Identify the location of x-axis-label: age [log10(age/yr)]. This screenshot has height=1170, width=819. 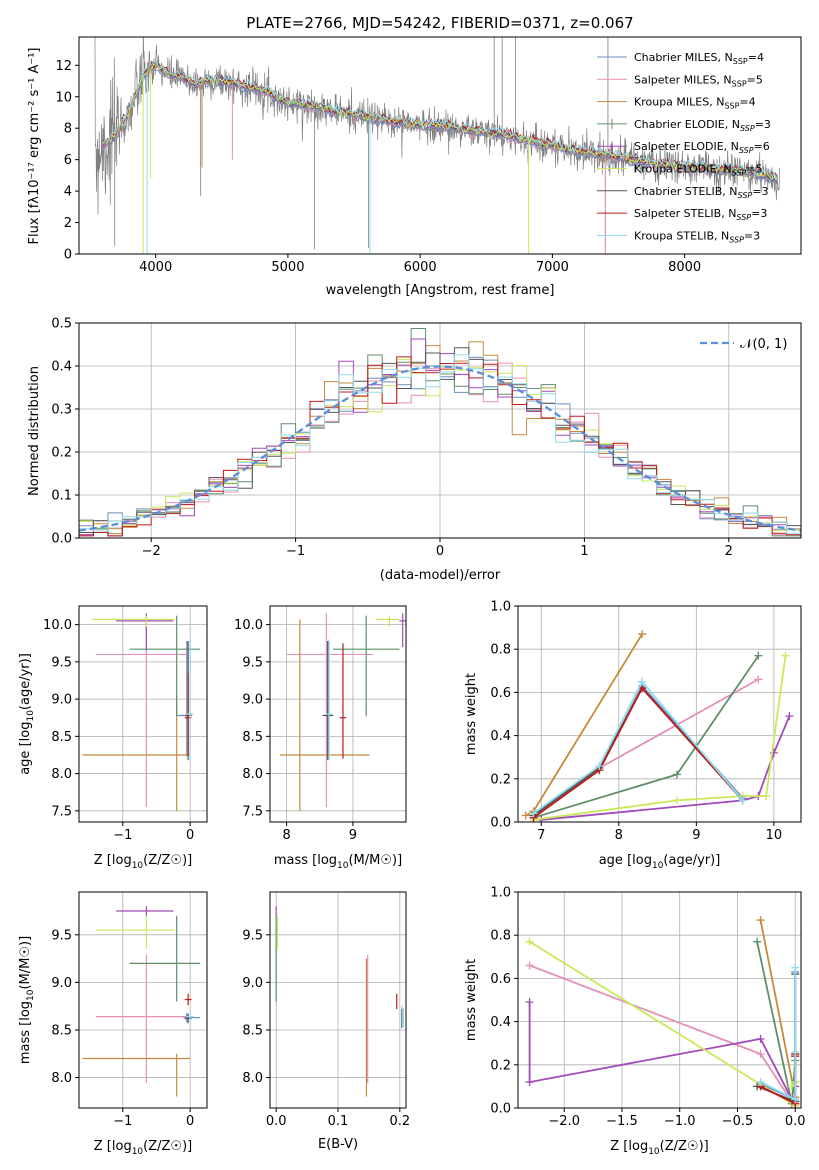
(660, 862).